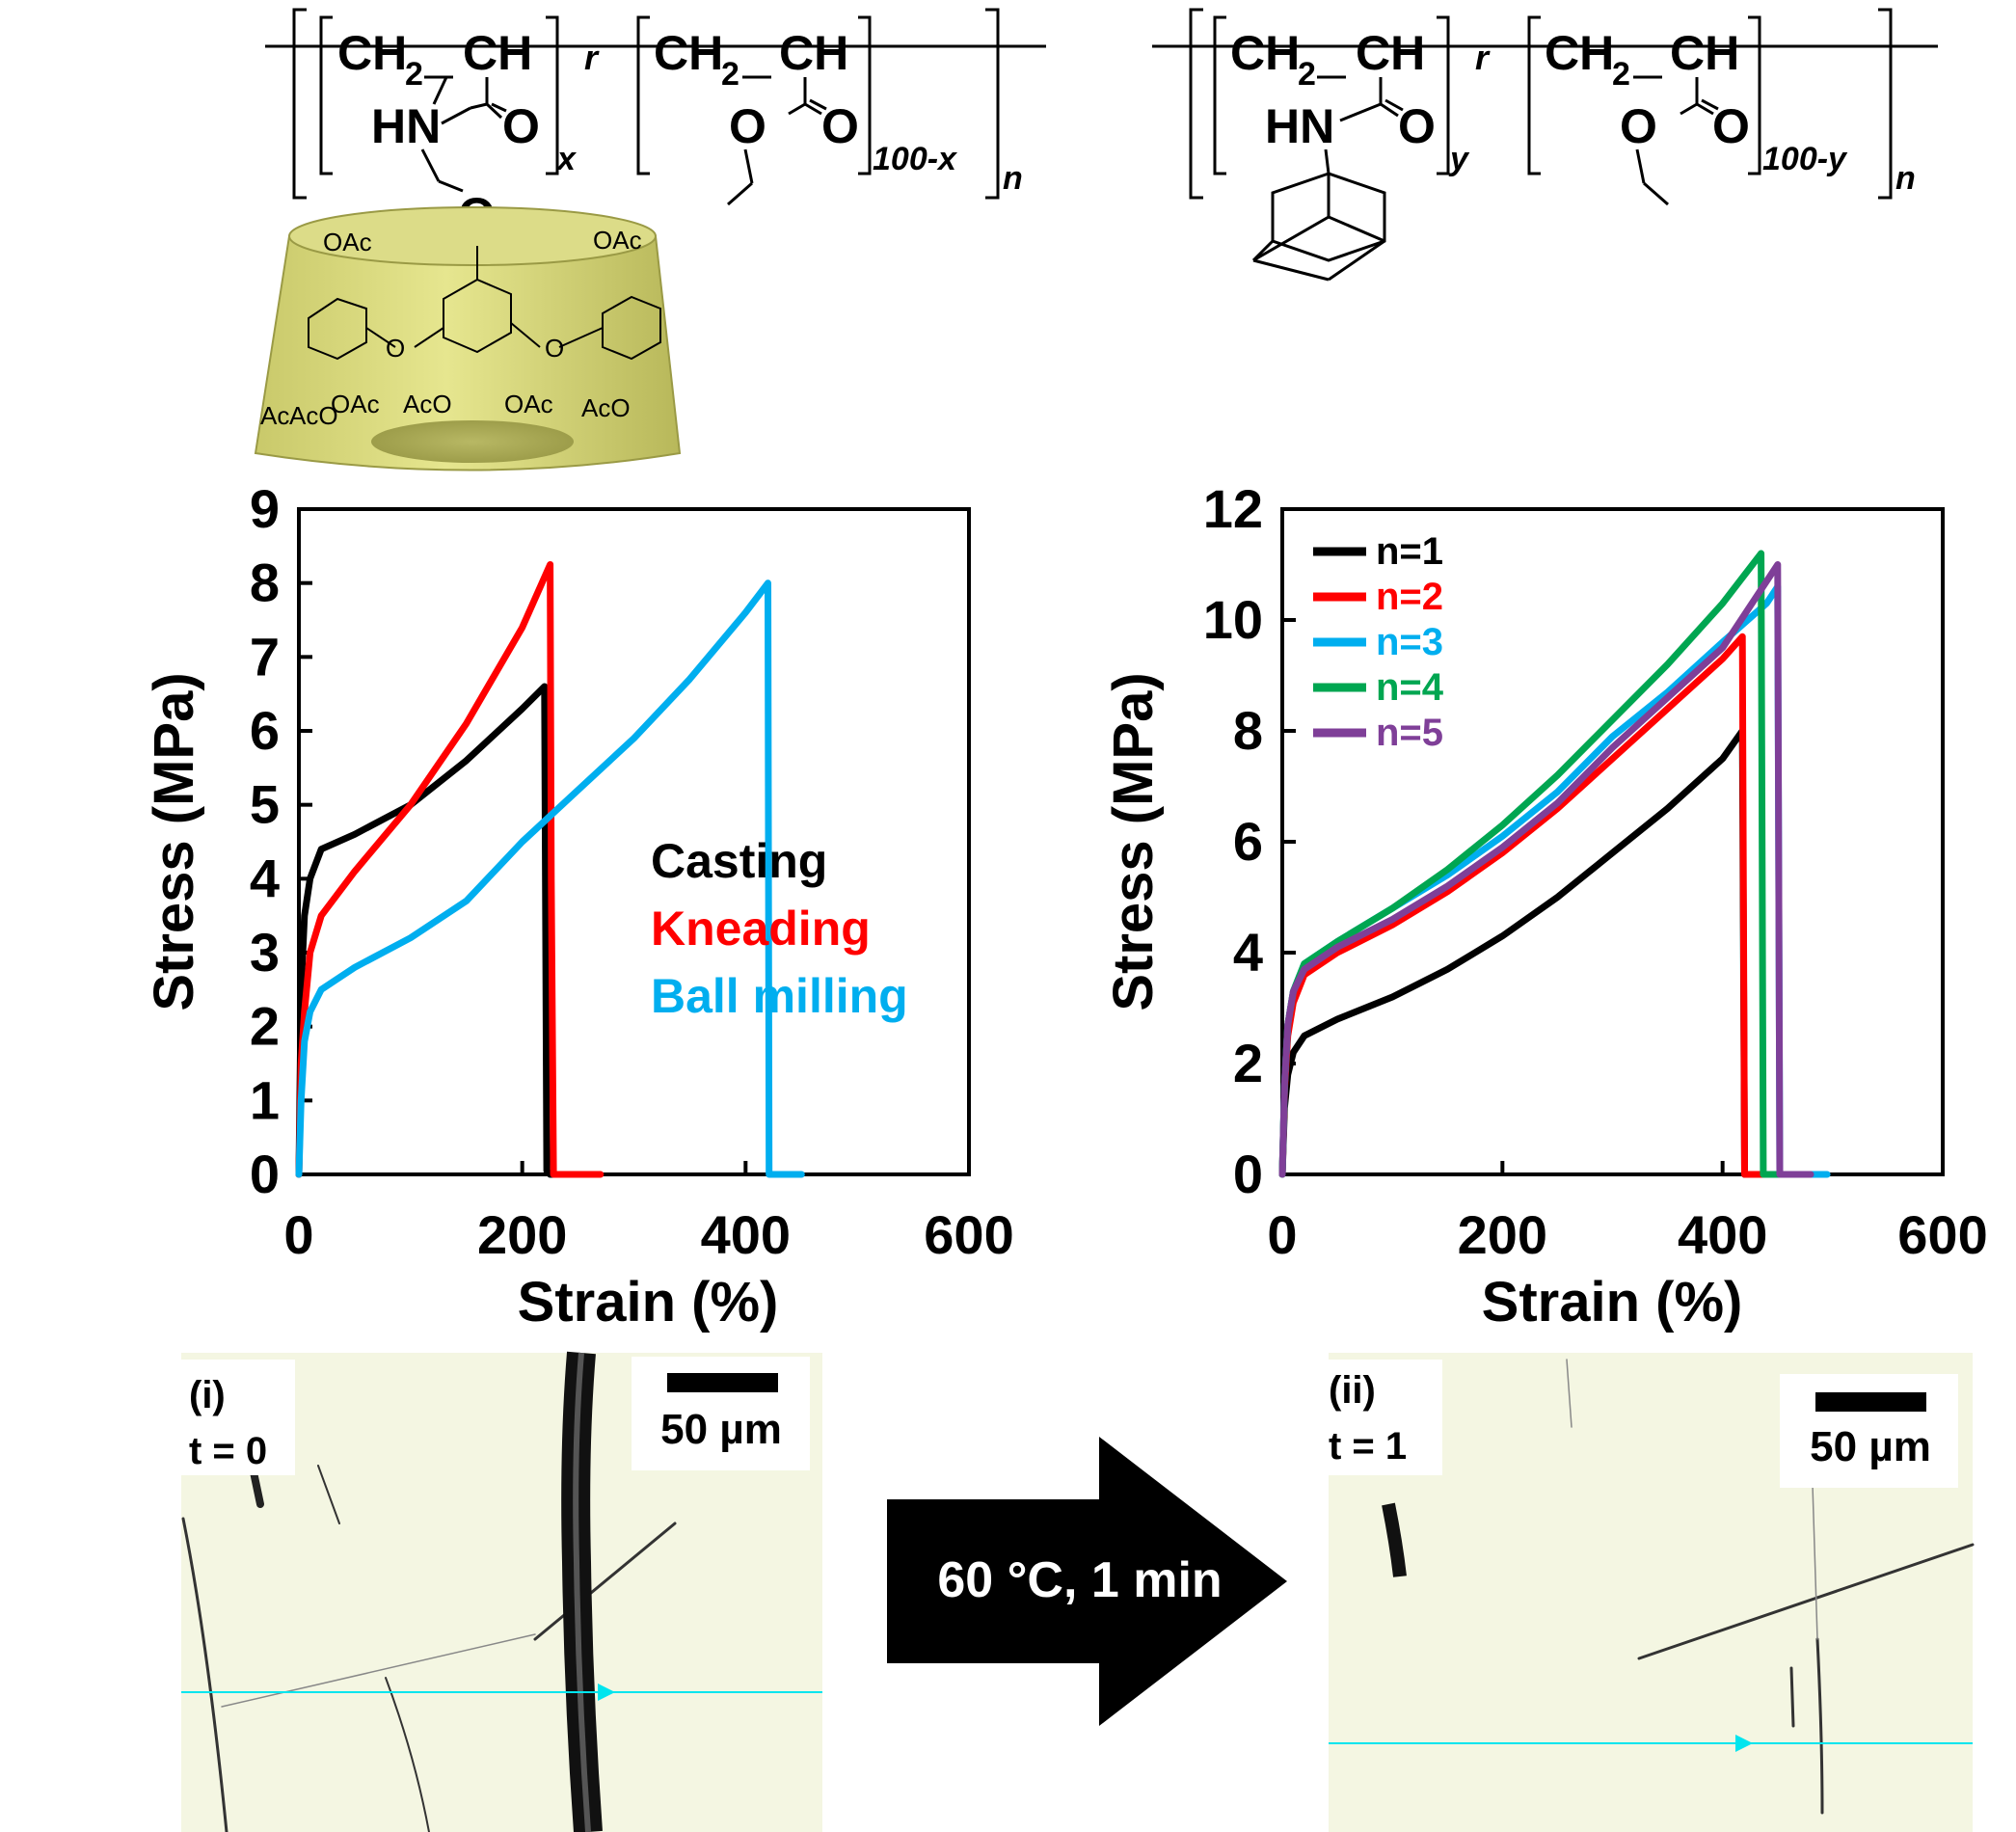  What do you see at coordinates (497, 53) in the screenshot?
I see `ch-label: CH` at bounding box center [497, 53].